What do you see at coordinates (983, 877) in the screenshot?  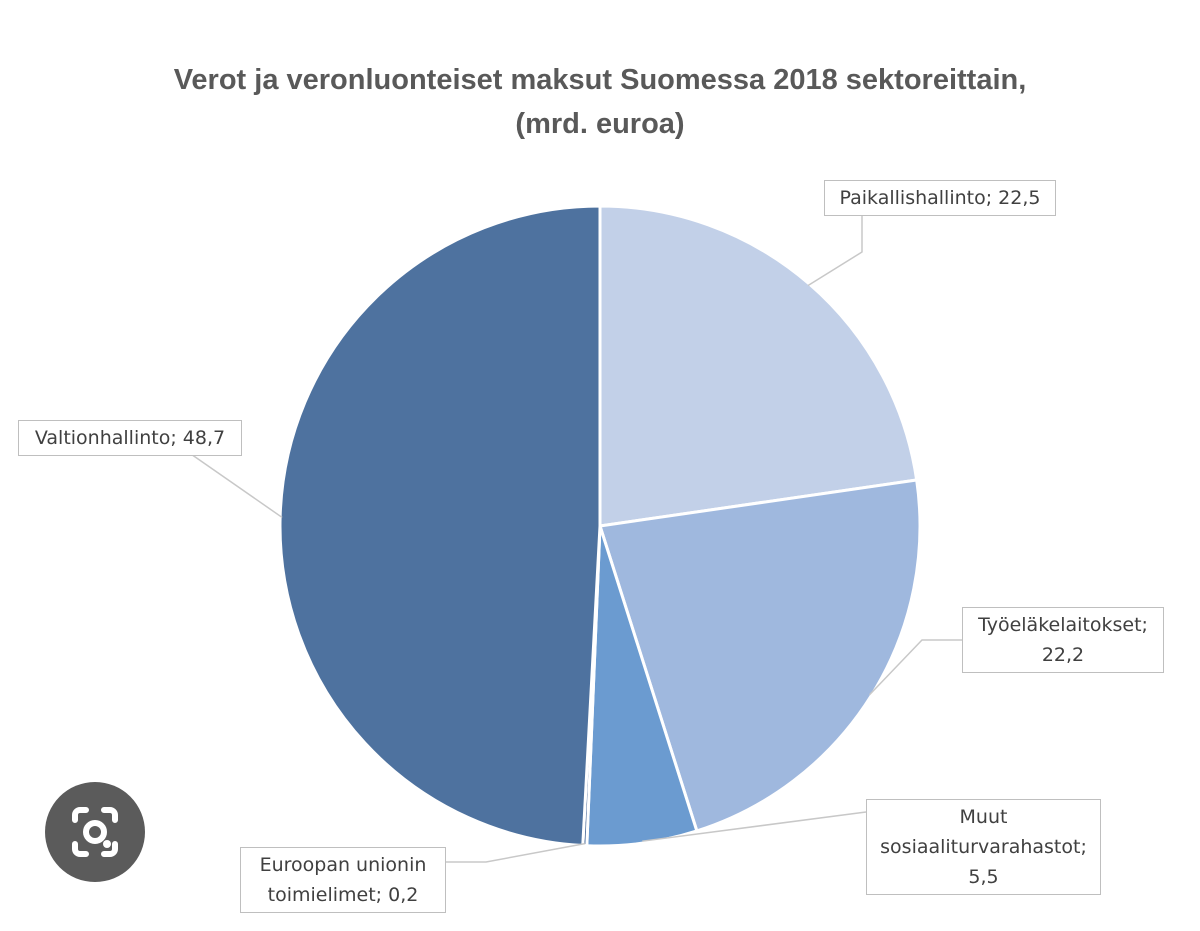 I see `label-muut-line-3: 5,5` at bounding box center [983, 877].